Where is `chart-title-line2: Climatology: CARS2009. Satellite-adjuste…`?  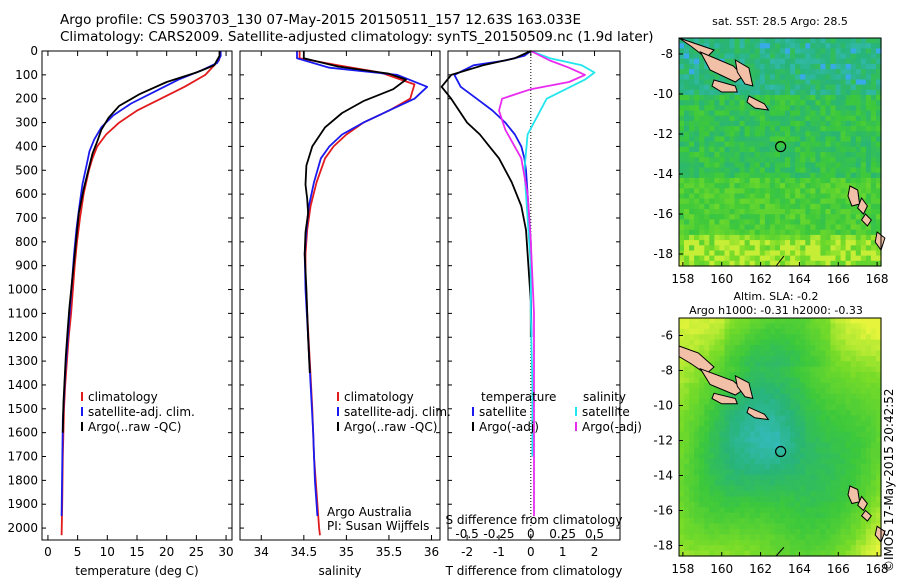 chart-title-line2: Climatology: CARS2009. Satellite-adjuste… is located at coordinates (357, 37).